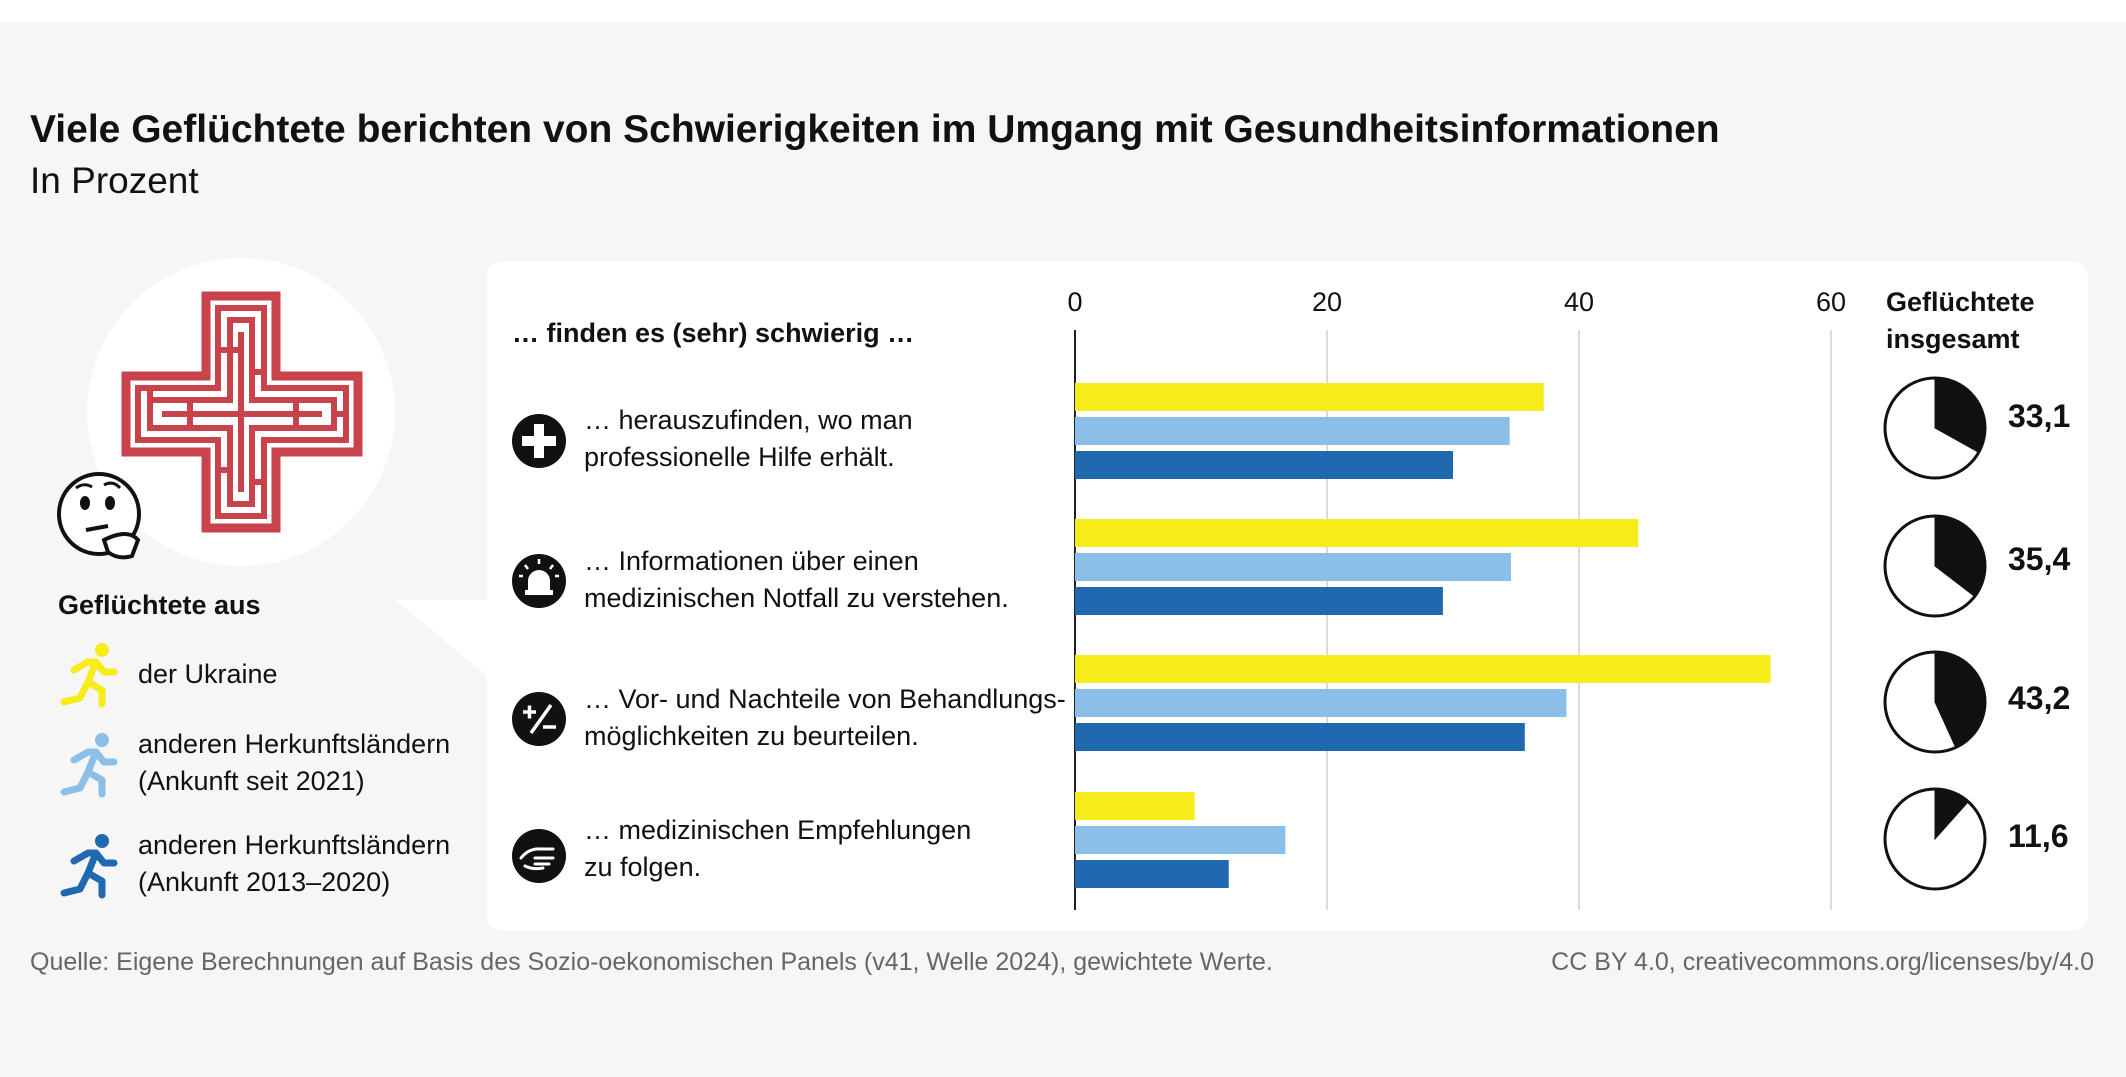 The height and width of the screenshot is (1077, 2126). I want to click on row-label-recommendations: … medizinischen Empfehlungen zu folgen., so click(777, 849).